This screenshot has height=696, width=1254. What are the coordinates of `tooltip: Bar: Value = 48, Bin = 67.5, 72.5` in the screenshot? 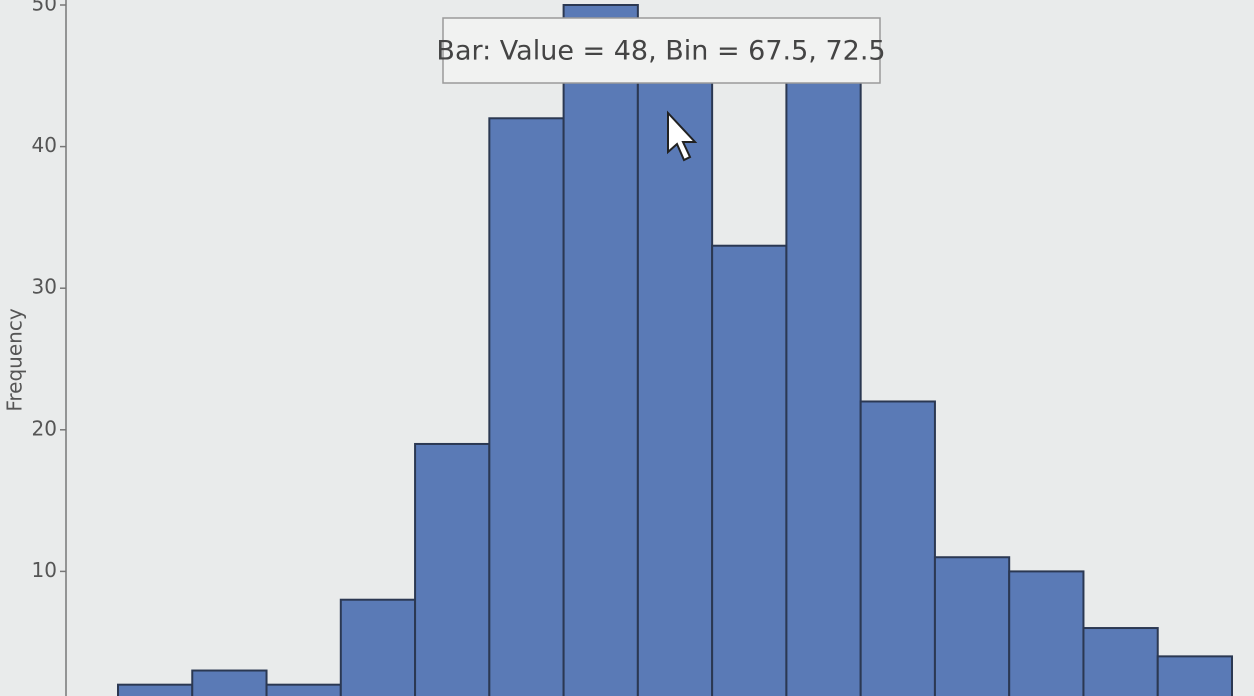 It's located at (661, 50).